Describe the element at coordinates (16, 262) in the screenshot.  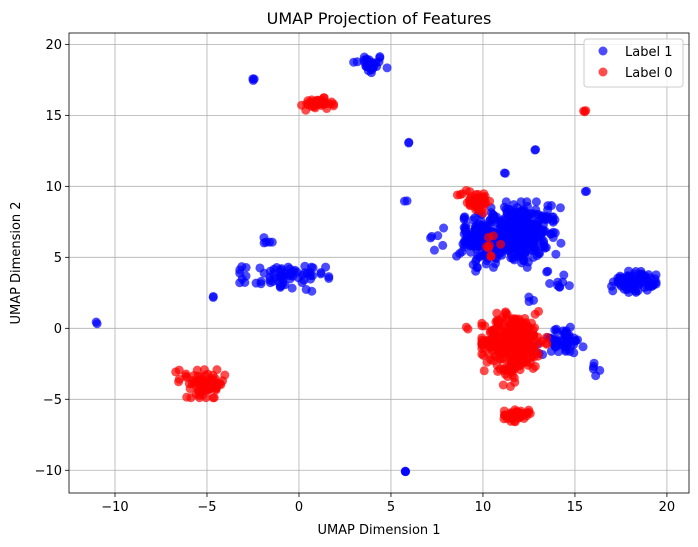
I see `y-axis-title: UMAP Dimension 2` at that location.